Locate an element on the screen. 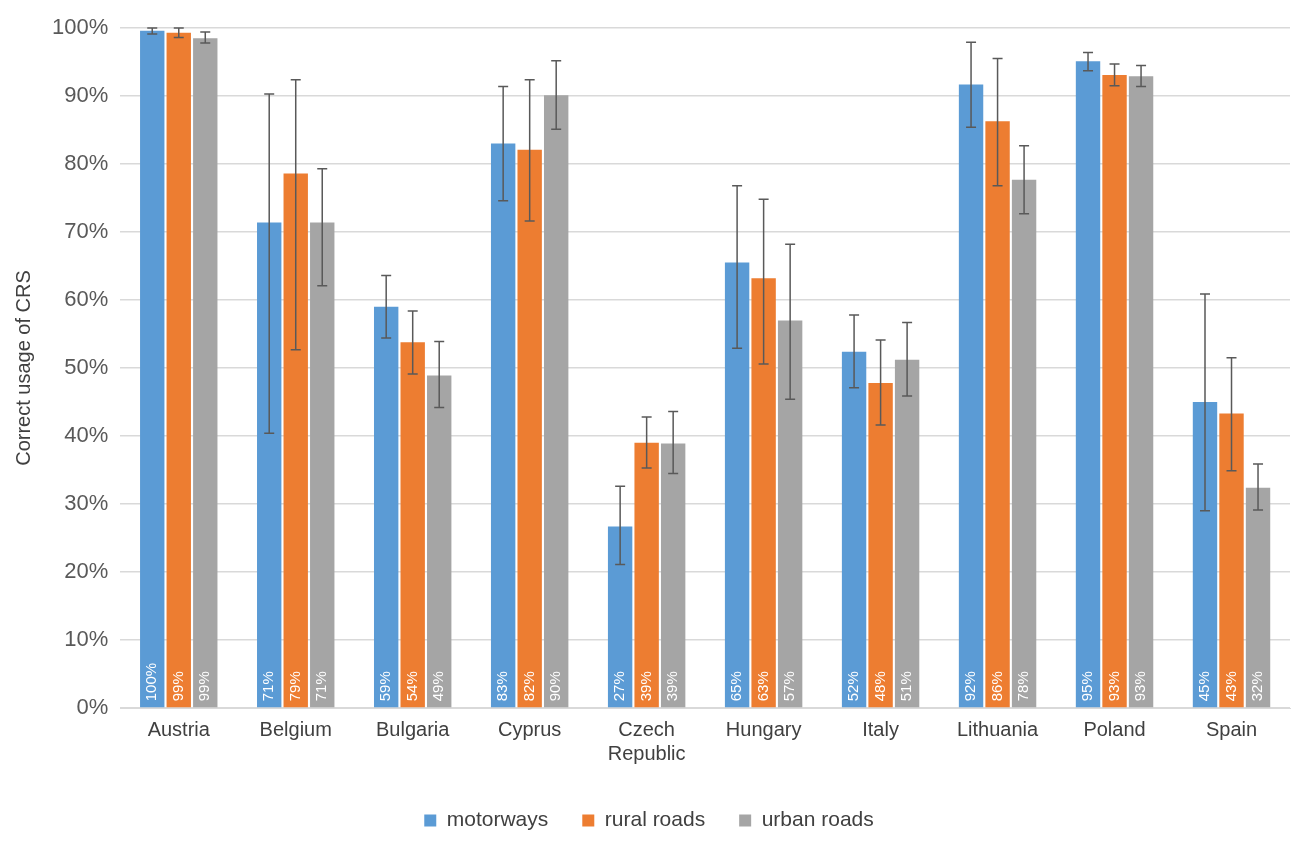  y-tick-label: 60% is located at coordinates (86, 299).